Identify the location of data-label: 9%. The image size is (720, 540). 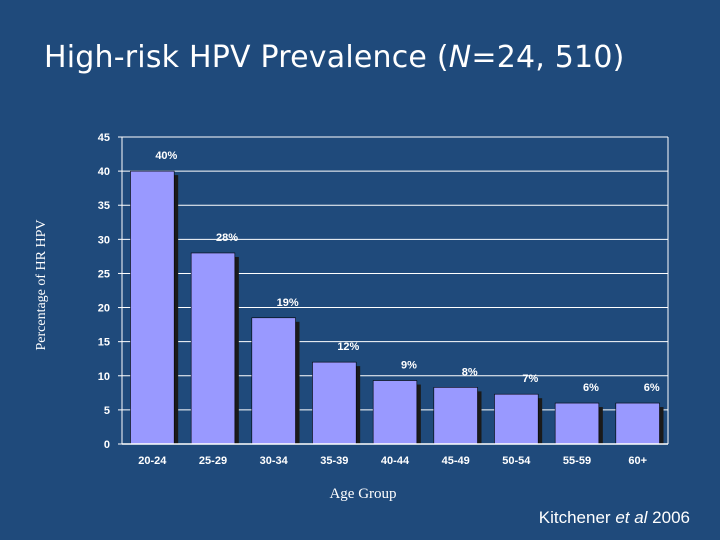
(409, 366).